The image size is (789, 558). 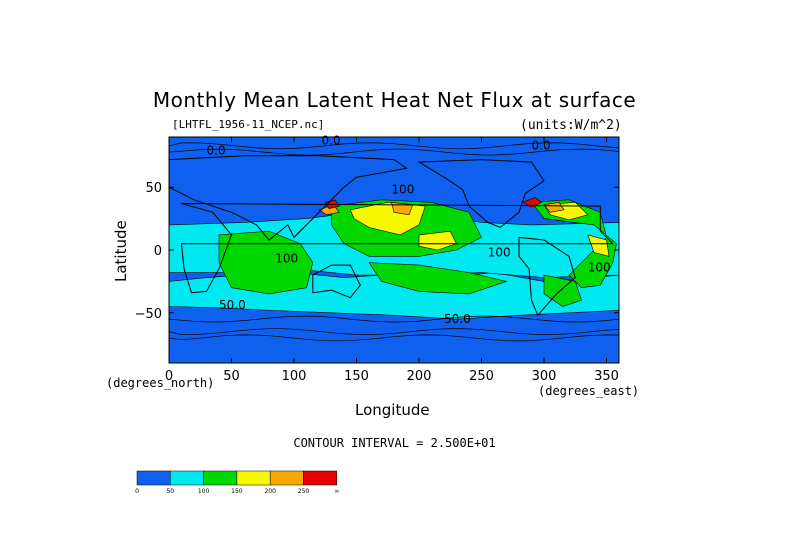 What do you see at coordinates (237, 491) in the screenshot?
I see `colorbar-label-3: 150` at bounding box center [237, 491].